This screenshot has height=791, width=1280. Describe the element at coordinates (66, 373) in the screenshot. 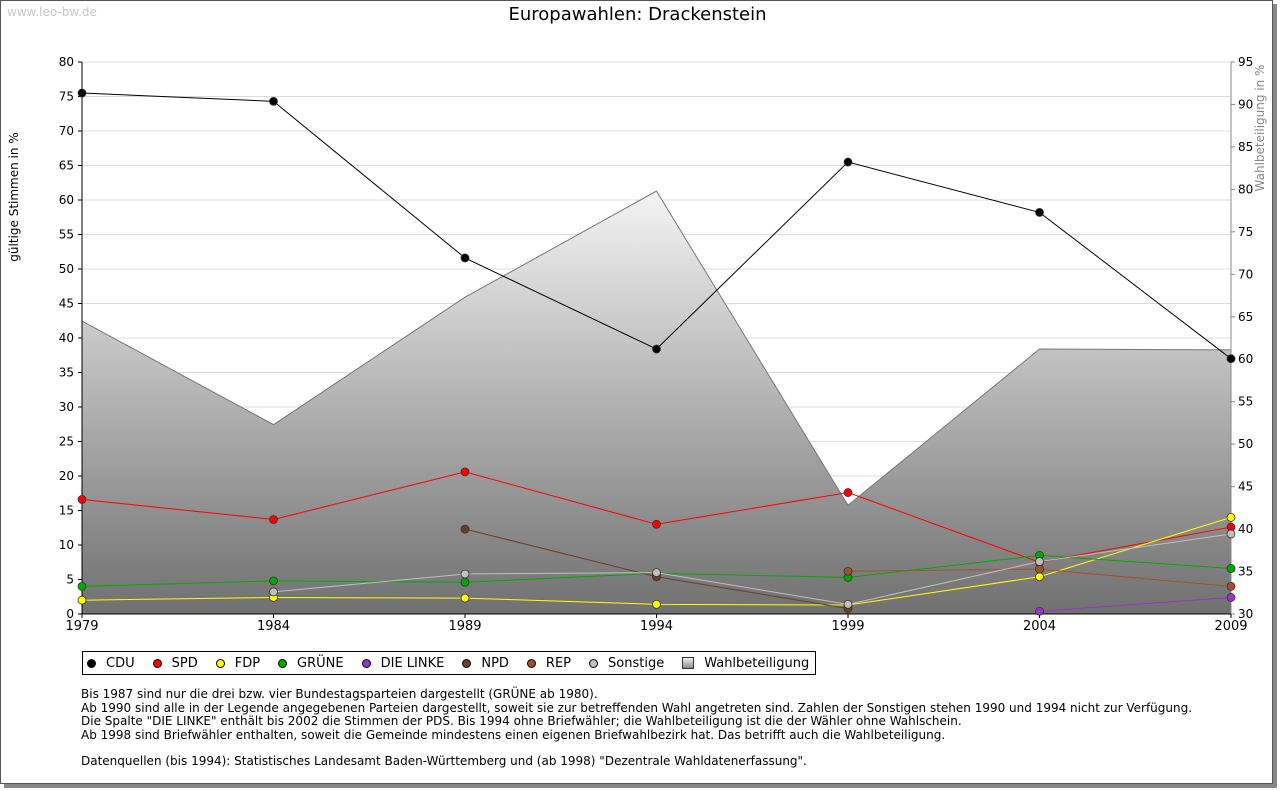

I see `left-tick-label: 35` at that location.